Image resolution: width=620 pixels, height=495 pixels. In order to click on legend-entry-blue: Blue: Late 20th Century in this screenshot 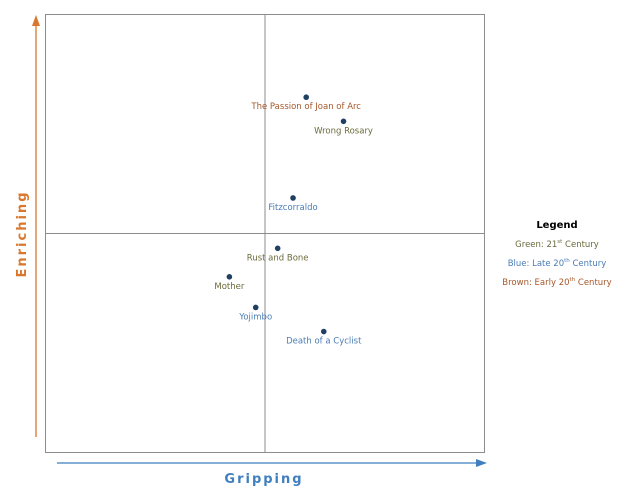, I will do `click(557, 263)`.